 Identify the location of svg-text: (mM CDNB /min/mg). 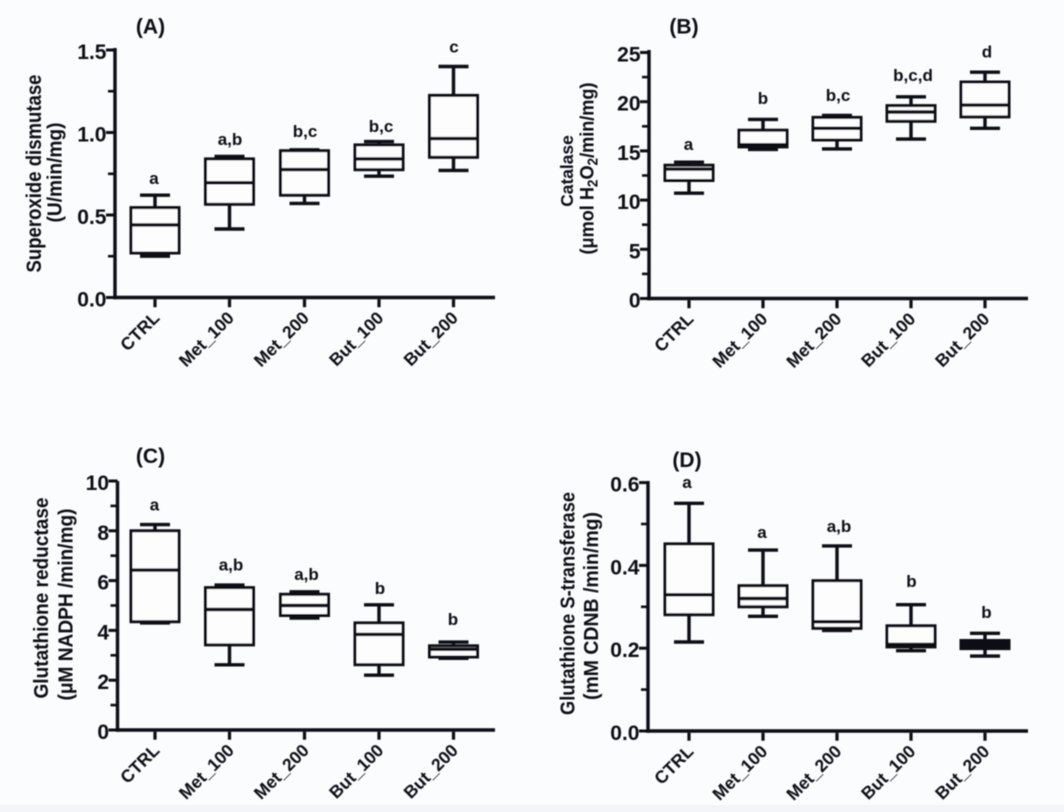
(592, 606).